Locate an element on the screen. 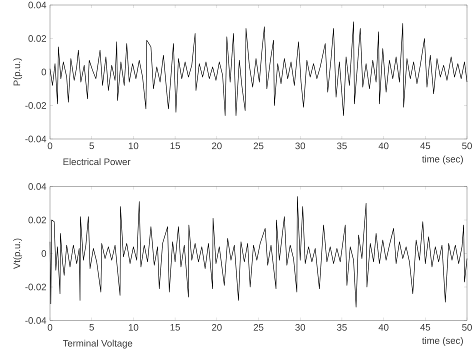 This screenshot has width=474, height=363. y-axis-title: Vt(p.u.) is located at coordinates (17, 253).